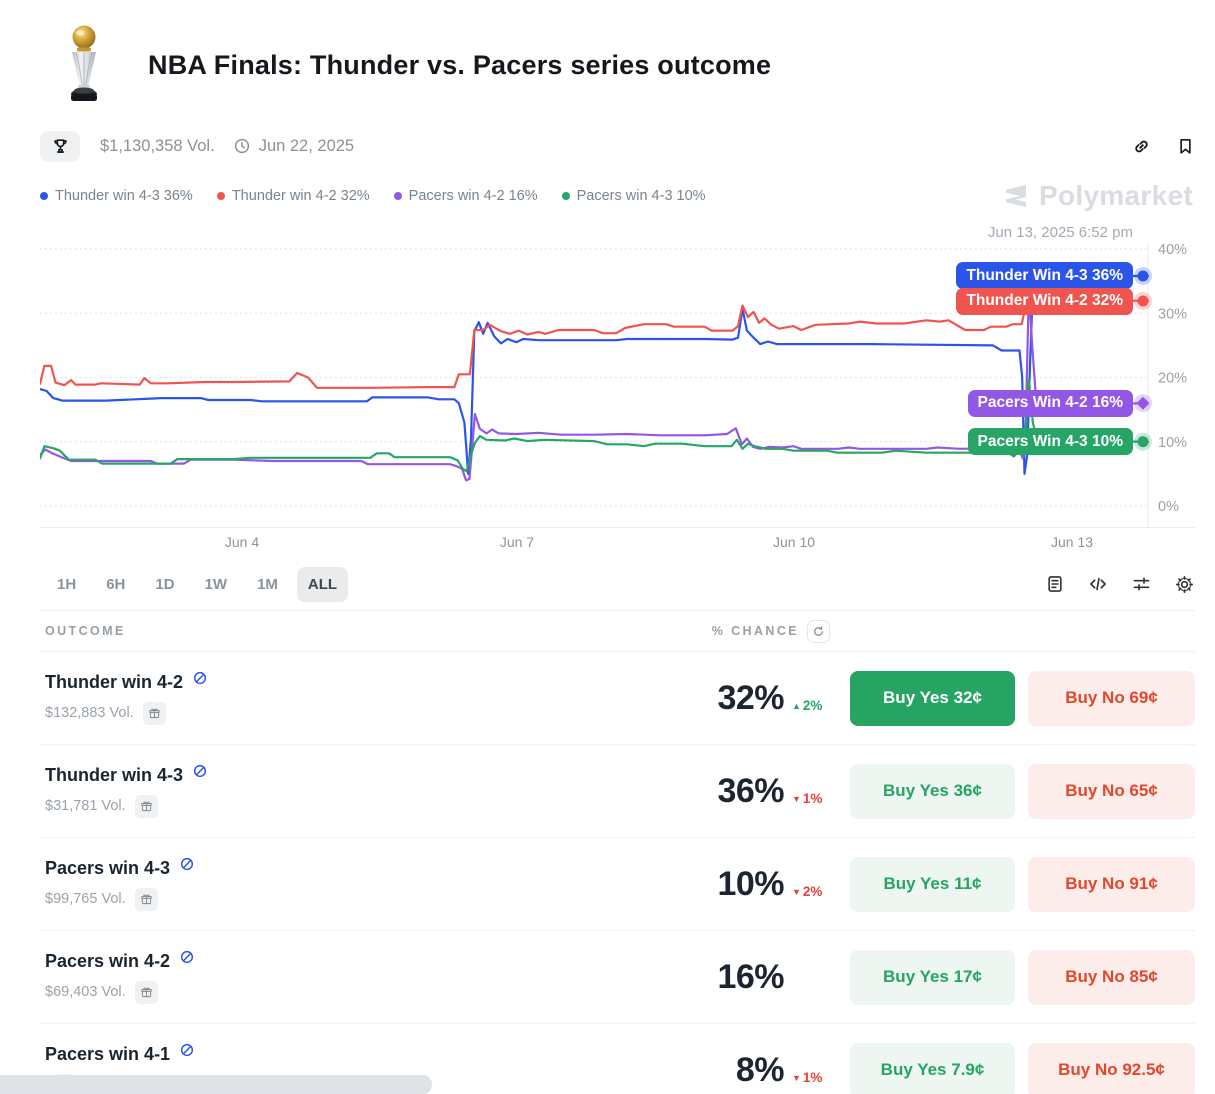  I want to click on clock-icon, so click(242, 146).